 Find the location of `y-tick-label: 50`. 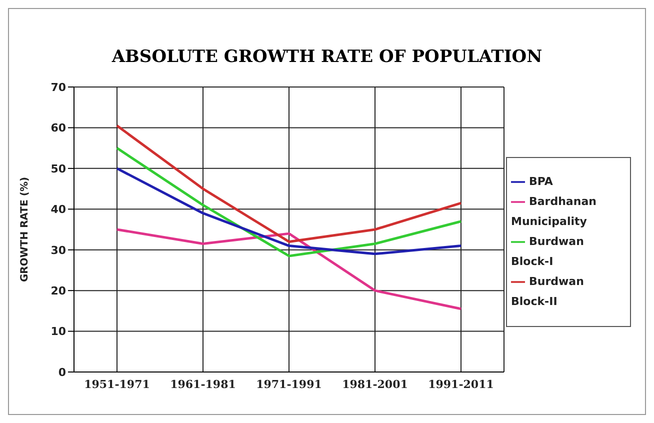

y-tick-label: 50 is located at coordinates (58, 169).